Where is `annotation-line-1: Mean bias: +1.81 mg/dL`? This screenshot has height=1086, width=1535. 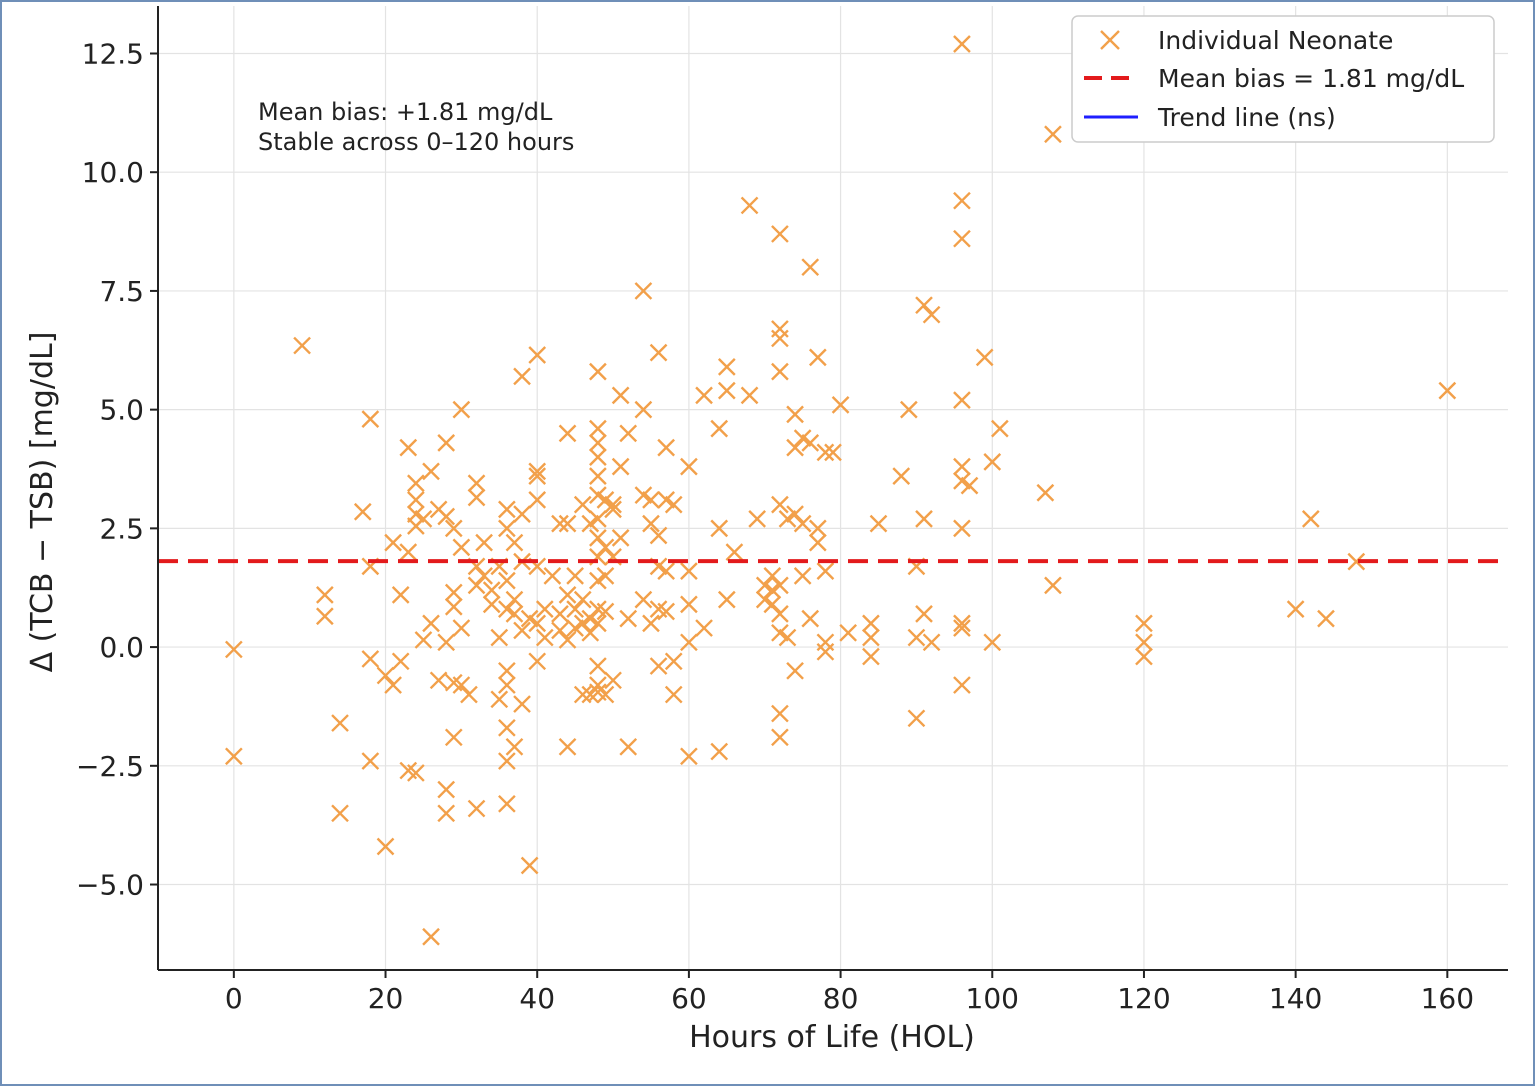 annotation-line-1: Mean bias: +1.81 mg/dL is located at coordinates (405, 112).